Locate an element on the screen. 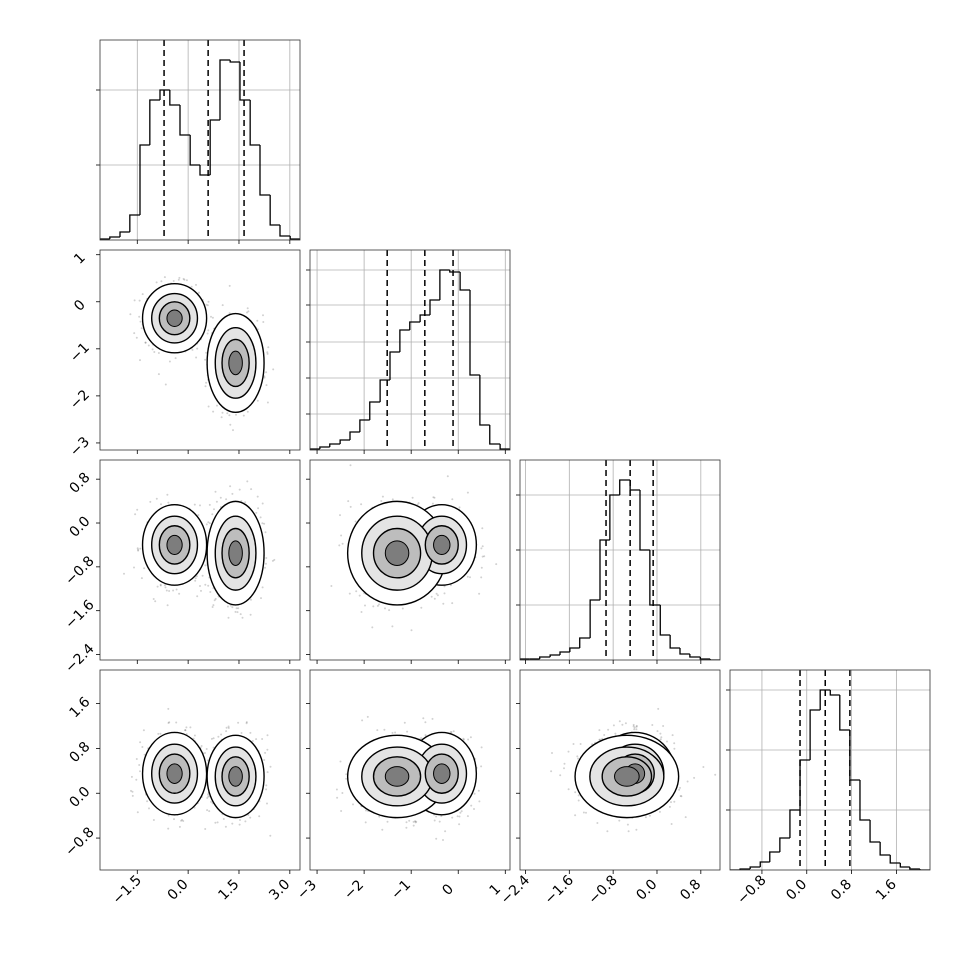 Image resolution: width=970 pixels, height=970 pixels. y-tick-label: 0 is located at coordinates (80, 306).